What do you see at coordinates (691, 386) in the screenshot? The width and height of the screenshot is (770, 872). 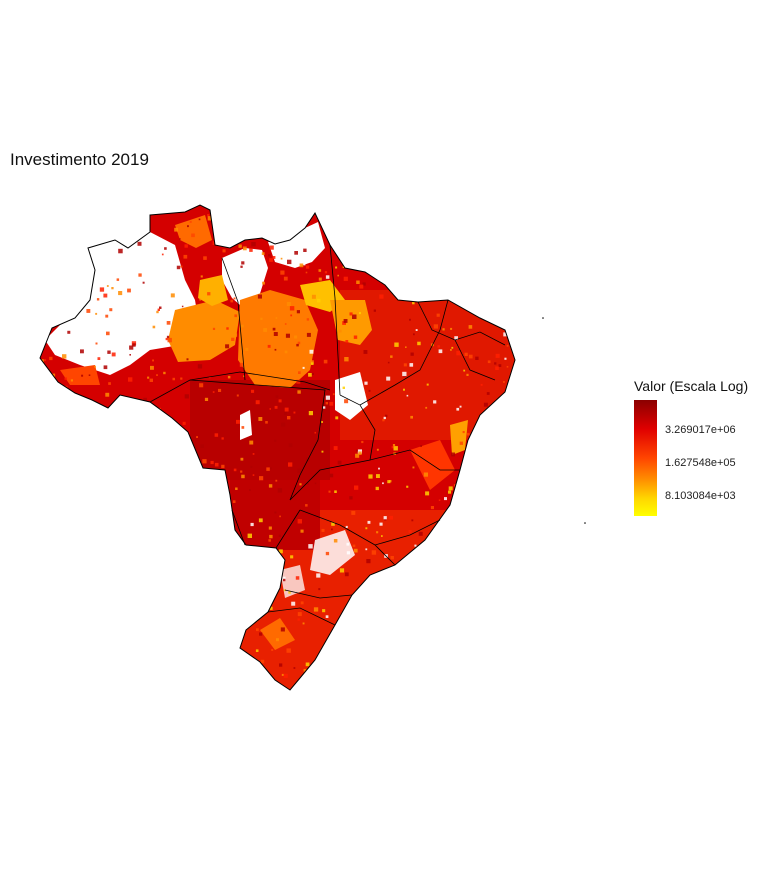 I see `legend-title: Valor (Escala Log)` at bounding box center [691, 386].